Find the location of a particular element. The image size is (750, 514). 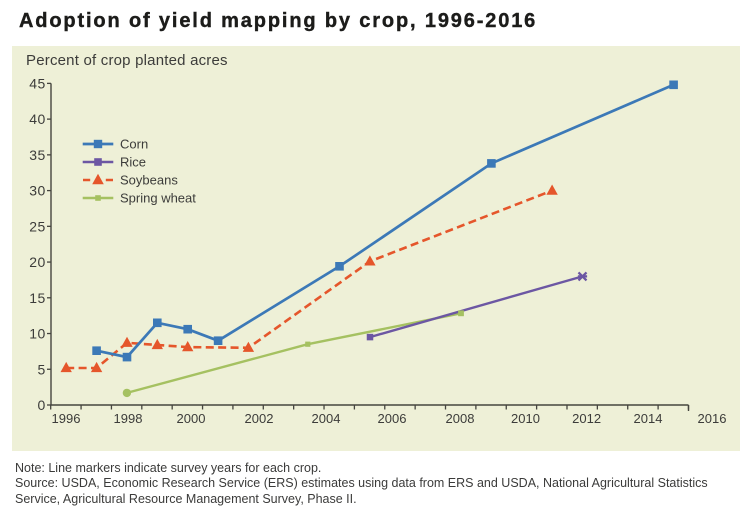

svg-text: 0 is located at coordinates (42, 405).